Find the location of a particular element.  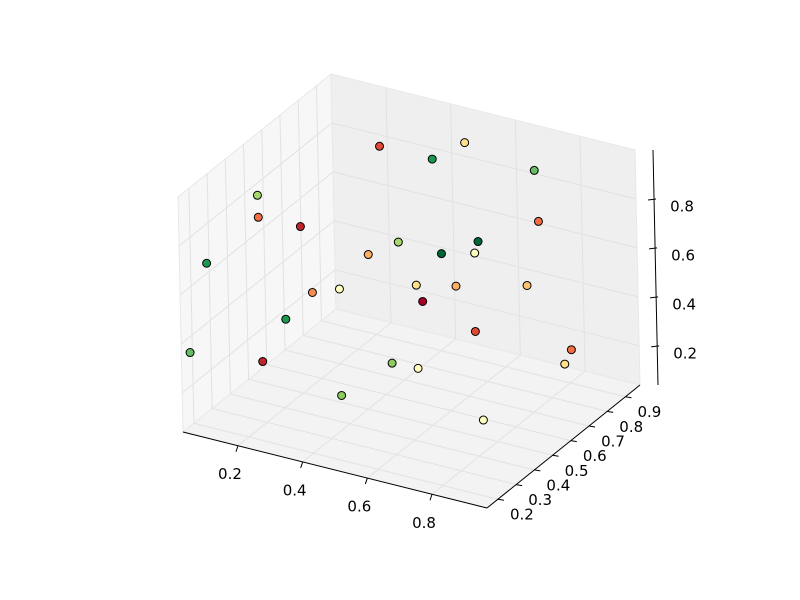

y-tick-label: 0.8 is located at coordinates (631, 427).